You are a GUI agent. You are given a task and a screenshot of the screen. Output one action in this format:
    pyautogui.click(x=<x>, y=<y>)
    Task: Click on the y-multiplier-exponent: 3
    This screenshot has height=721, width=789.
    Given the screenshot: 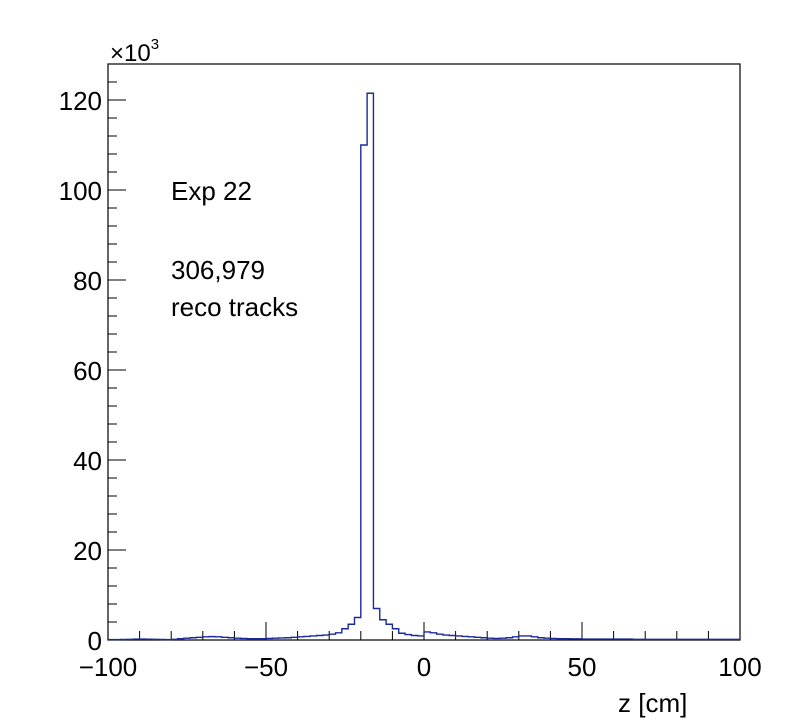 What is the action you would take?
    pyautogui.click(x=155, y=44)
    